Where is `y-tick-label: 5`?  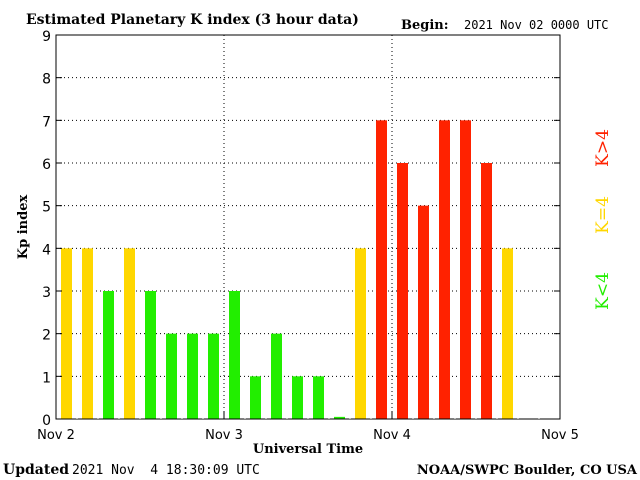 y-tick-label: 5 is located at coordinates (46, 208).